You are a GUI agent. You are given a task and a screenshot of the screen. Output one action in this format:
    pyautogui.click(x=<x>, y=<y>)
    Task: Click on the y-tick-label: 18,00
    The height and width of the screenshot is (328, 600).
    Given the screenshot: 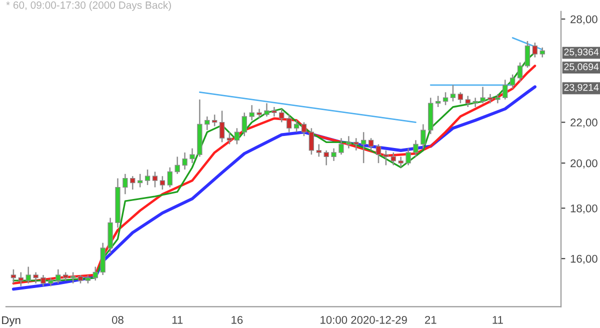 What is the action you would take?
    pyautogui.click(x=584, y=209)
    